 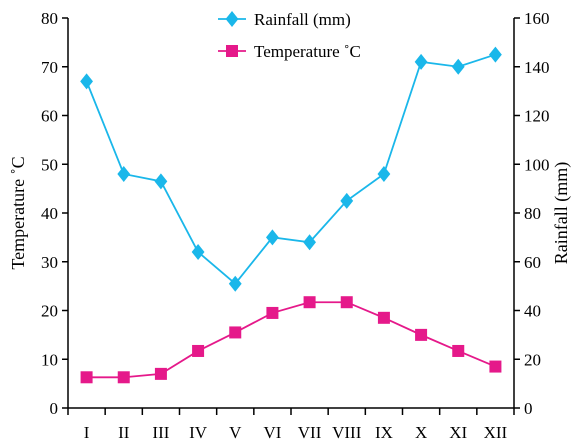 I want to click on x-tick-label: VI, so click(x=272, y=432).